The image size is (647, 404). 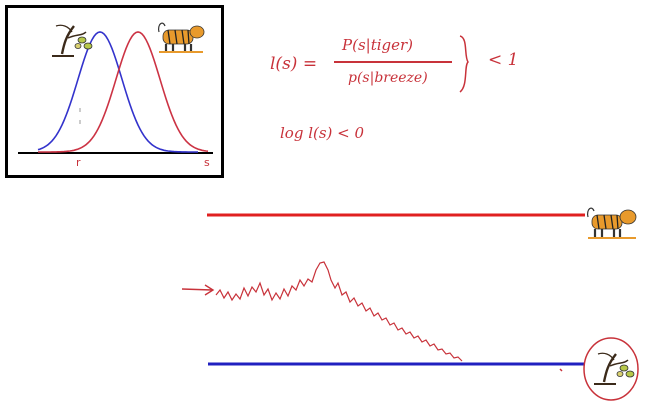 What do you see at coordinates (388, 78) in the screenshot?
I see `formula-denominator: p(s|breeze)` at bounding box center [388, 78].